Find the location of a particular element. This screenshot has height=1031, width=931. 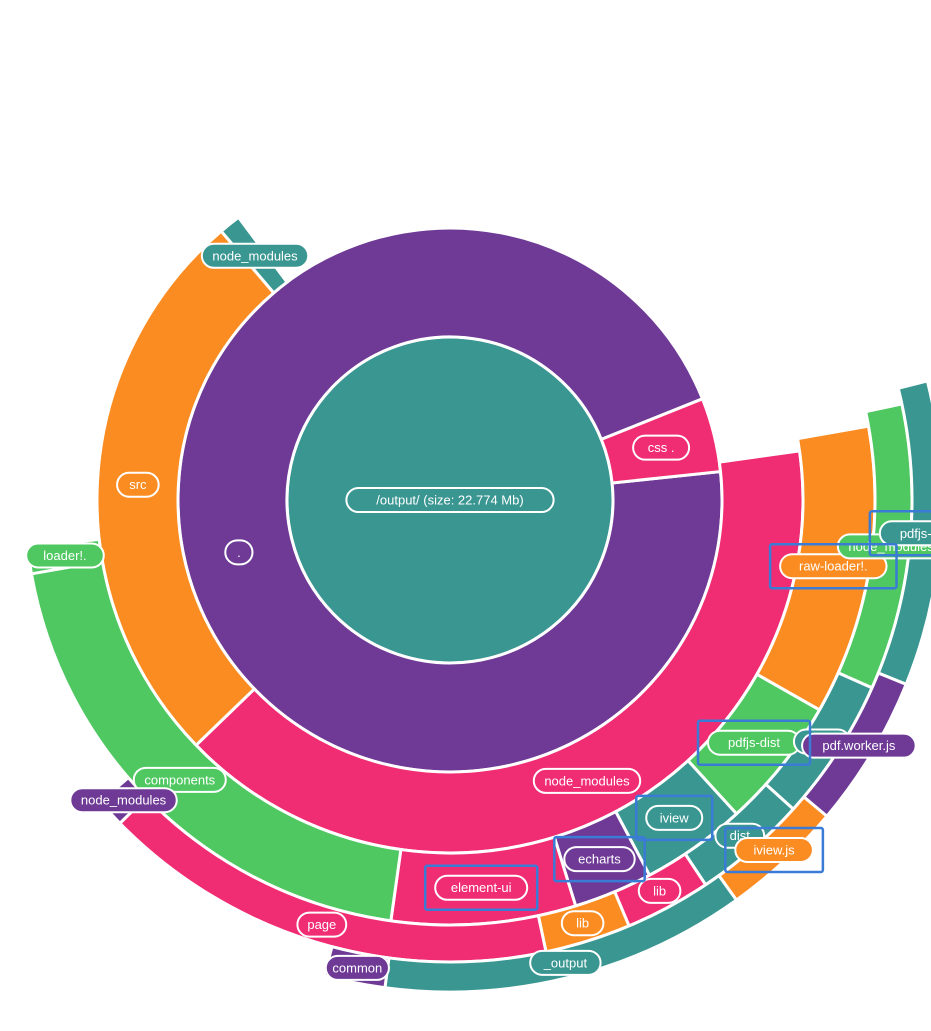

label-d5-2-iview-js-pill is located at coordinates (774, 849).